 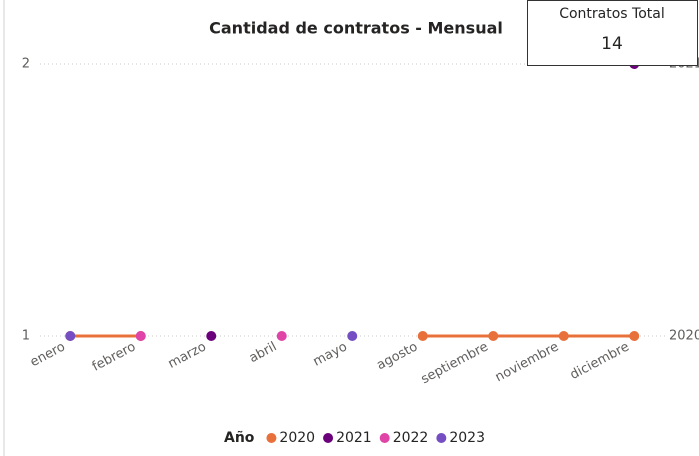 I want to click on x-tick-label: abril, so click(x=263, y=352).